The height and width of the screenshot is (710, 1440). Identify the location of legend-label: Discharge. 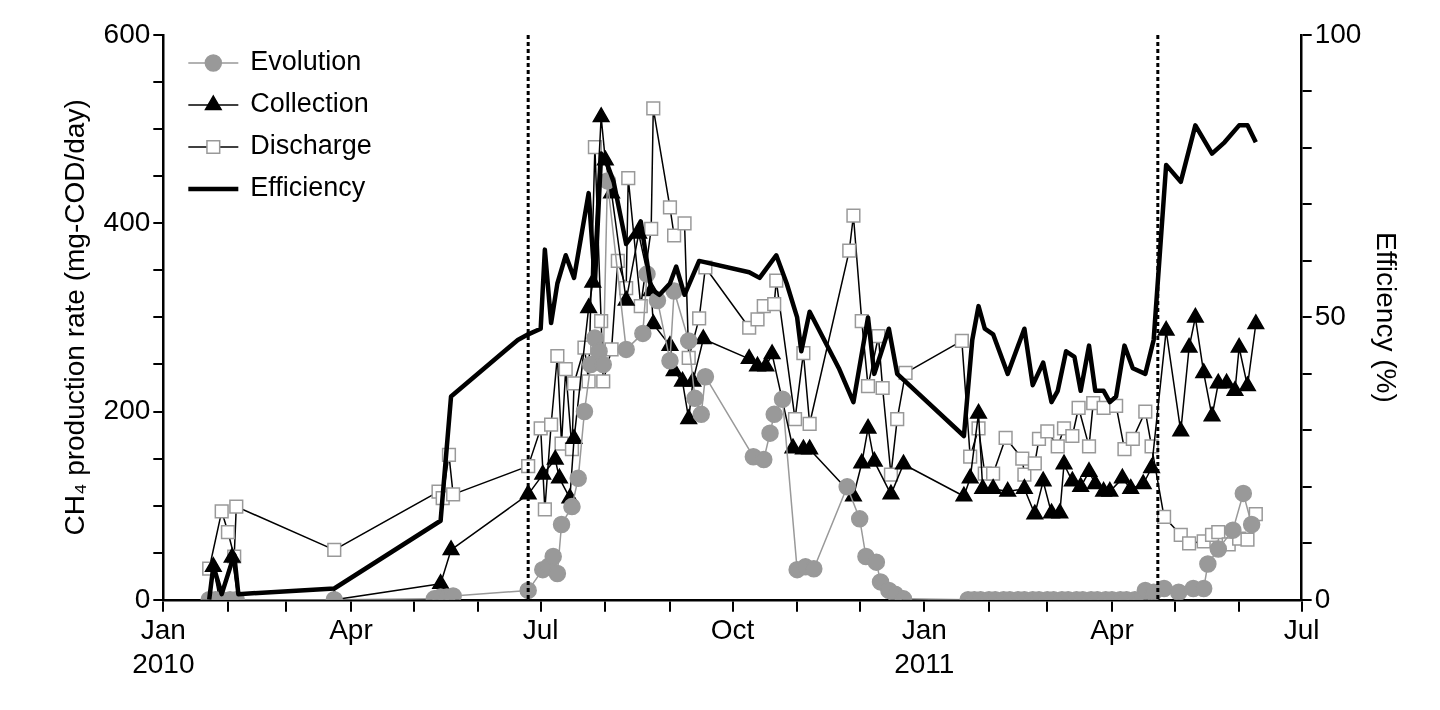
(311, 145).